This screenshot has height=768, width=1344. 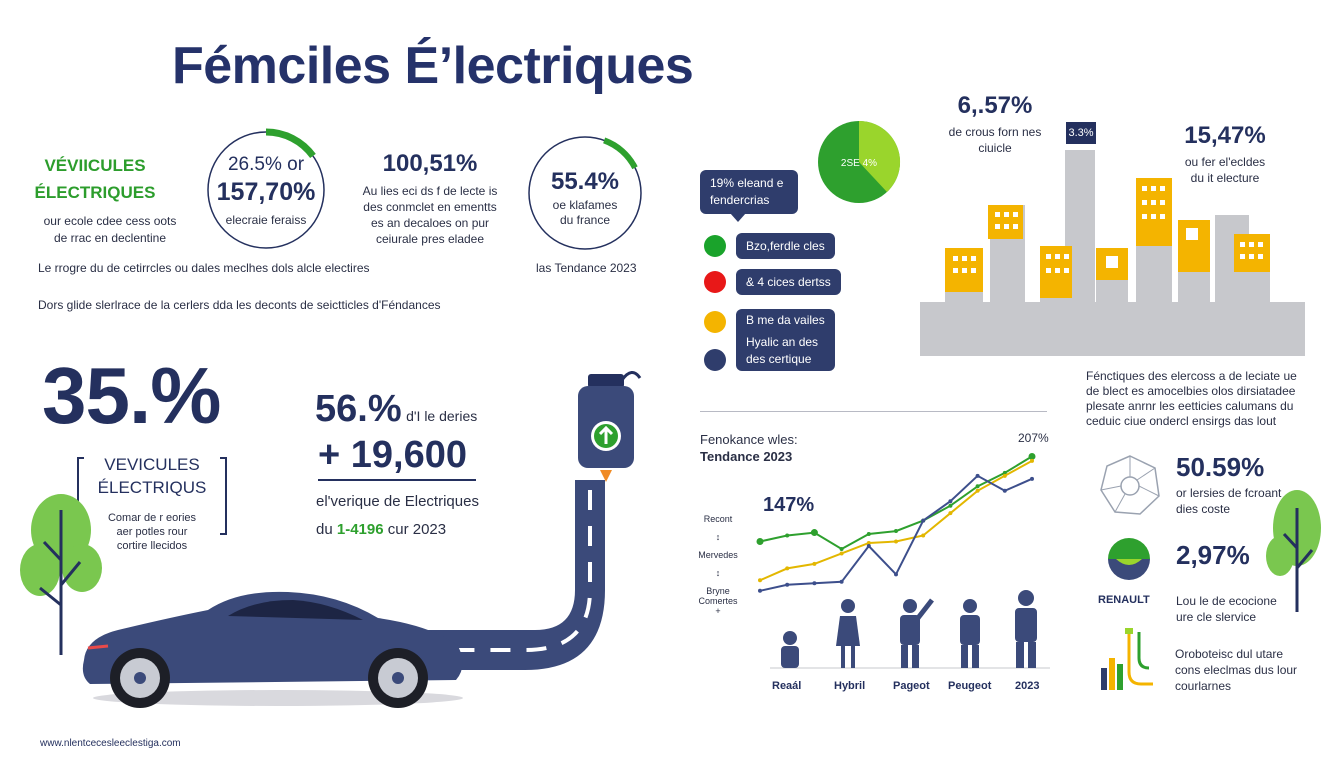 What do you see at coordinates (718, 555) in the screenshot?
I see `side-label: Mervedes` at bounding box center [718, 555].